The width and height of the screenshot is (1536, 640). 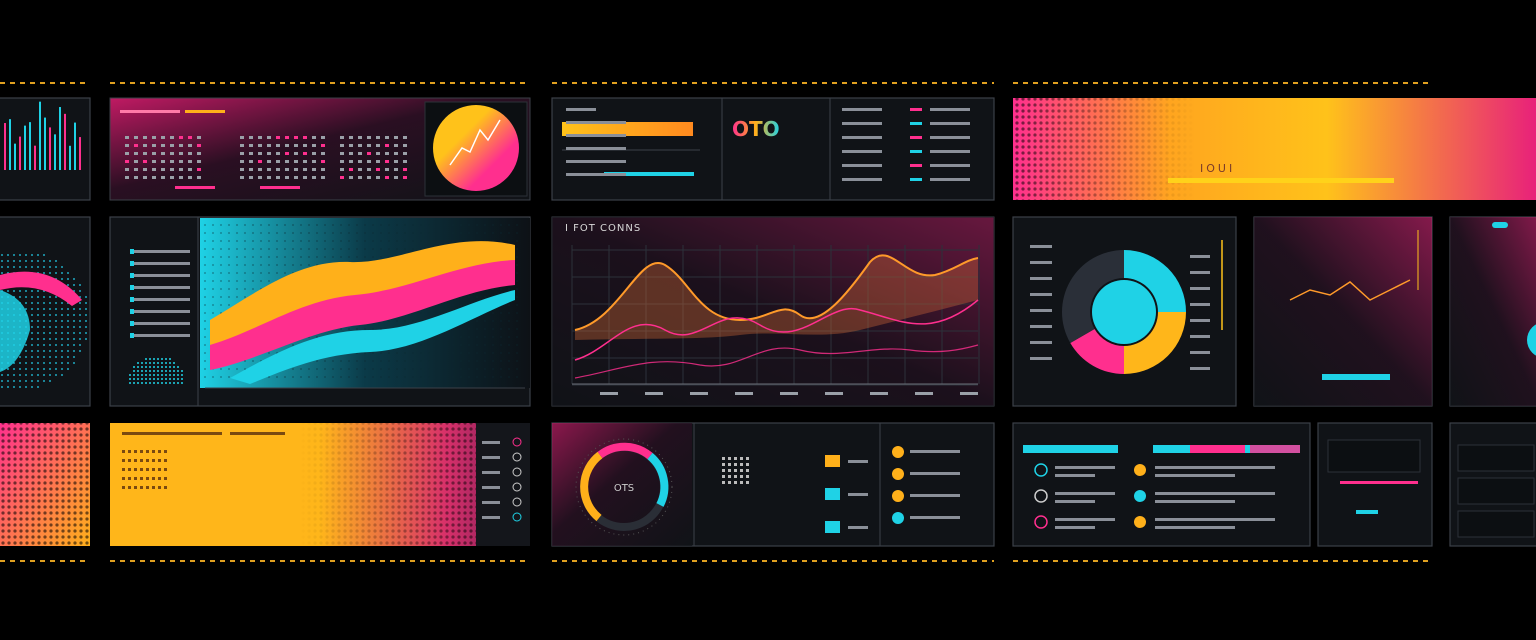 What do you see at coordinates (775, 320) in the screenshot?
I see `line-grid` at bounding box center [775, 320].